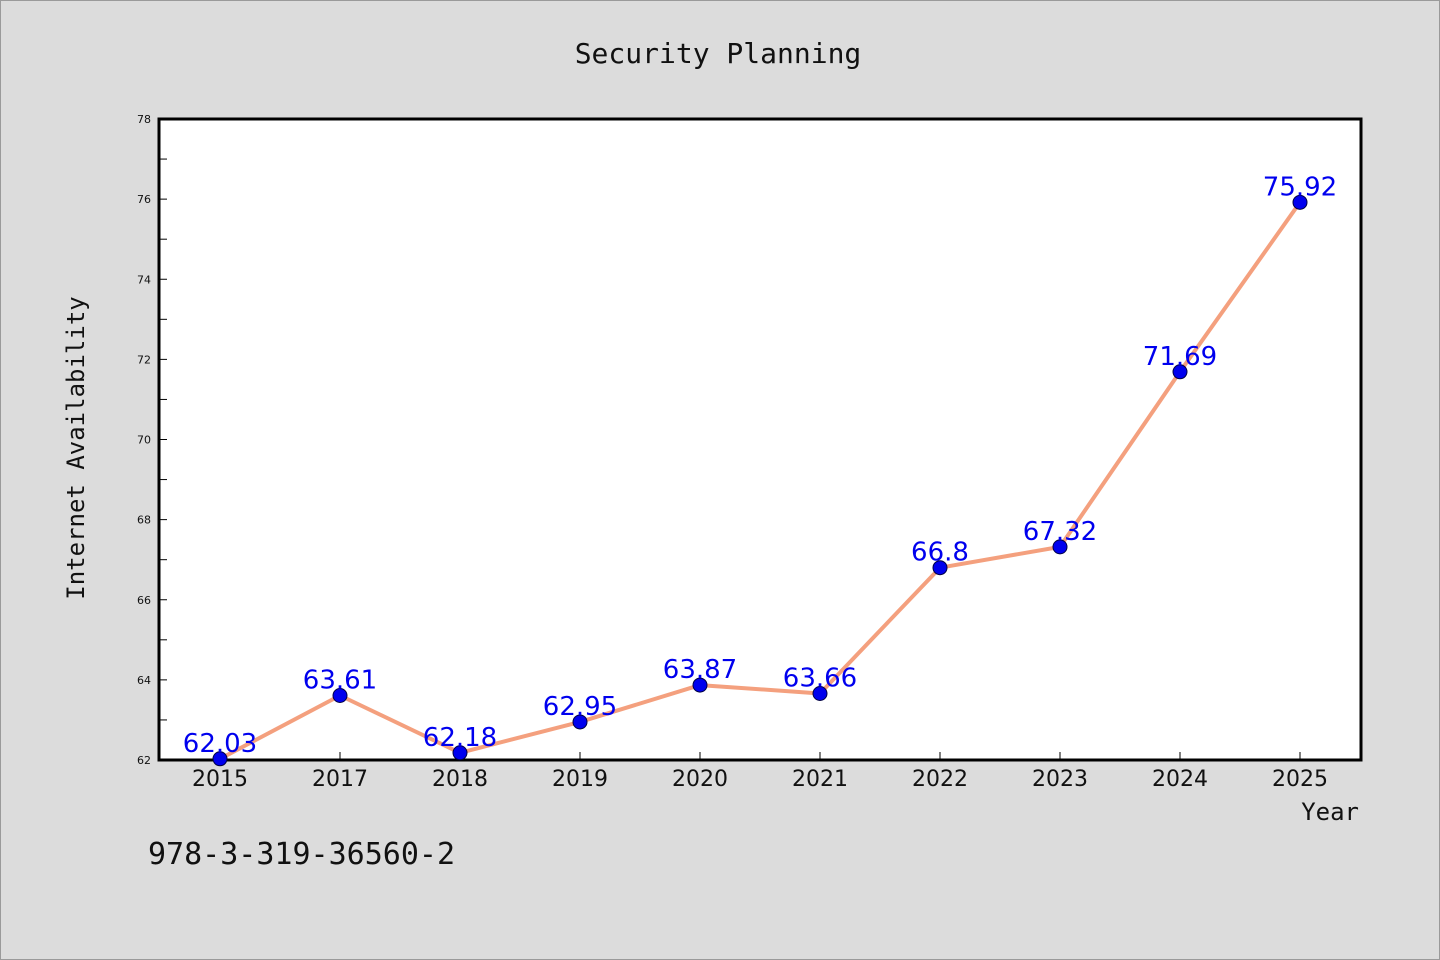  I want to click on y-tick-label: 74, so click(144, 279).